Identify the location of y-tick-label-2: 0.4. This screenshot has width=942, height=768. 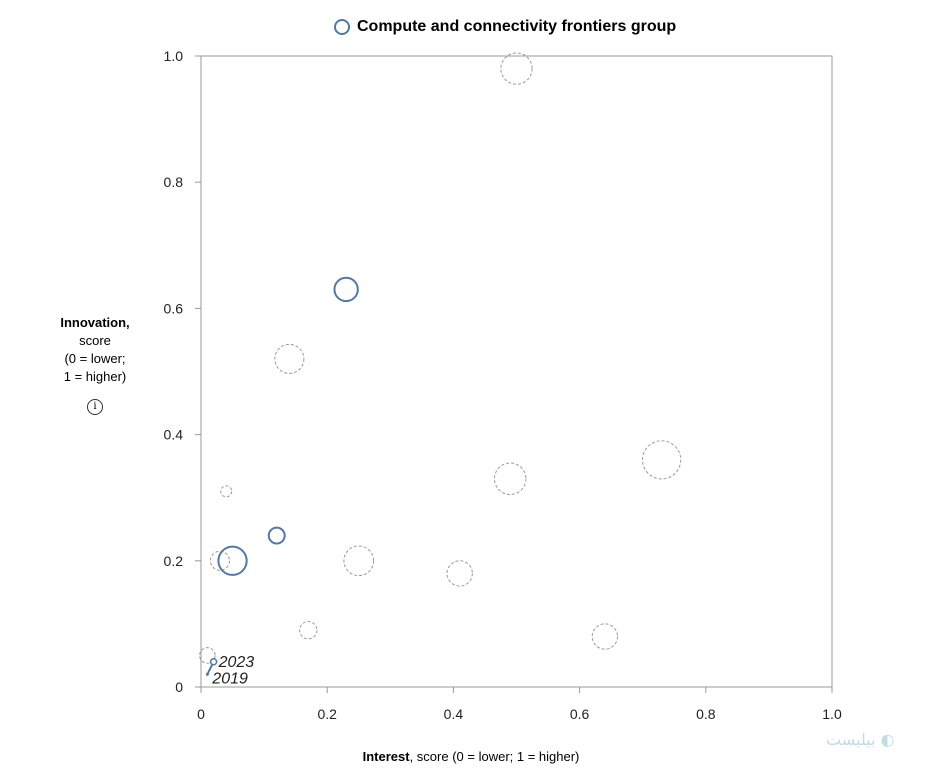
(174, 435).